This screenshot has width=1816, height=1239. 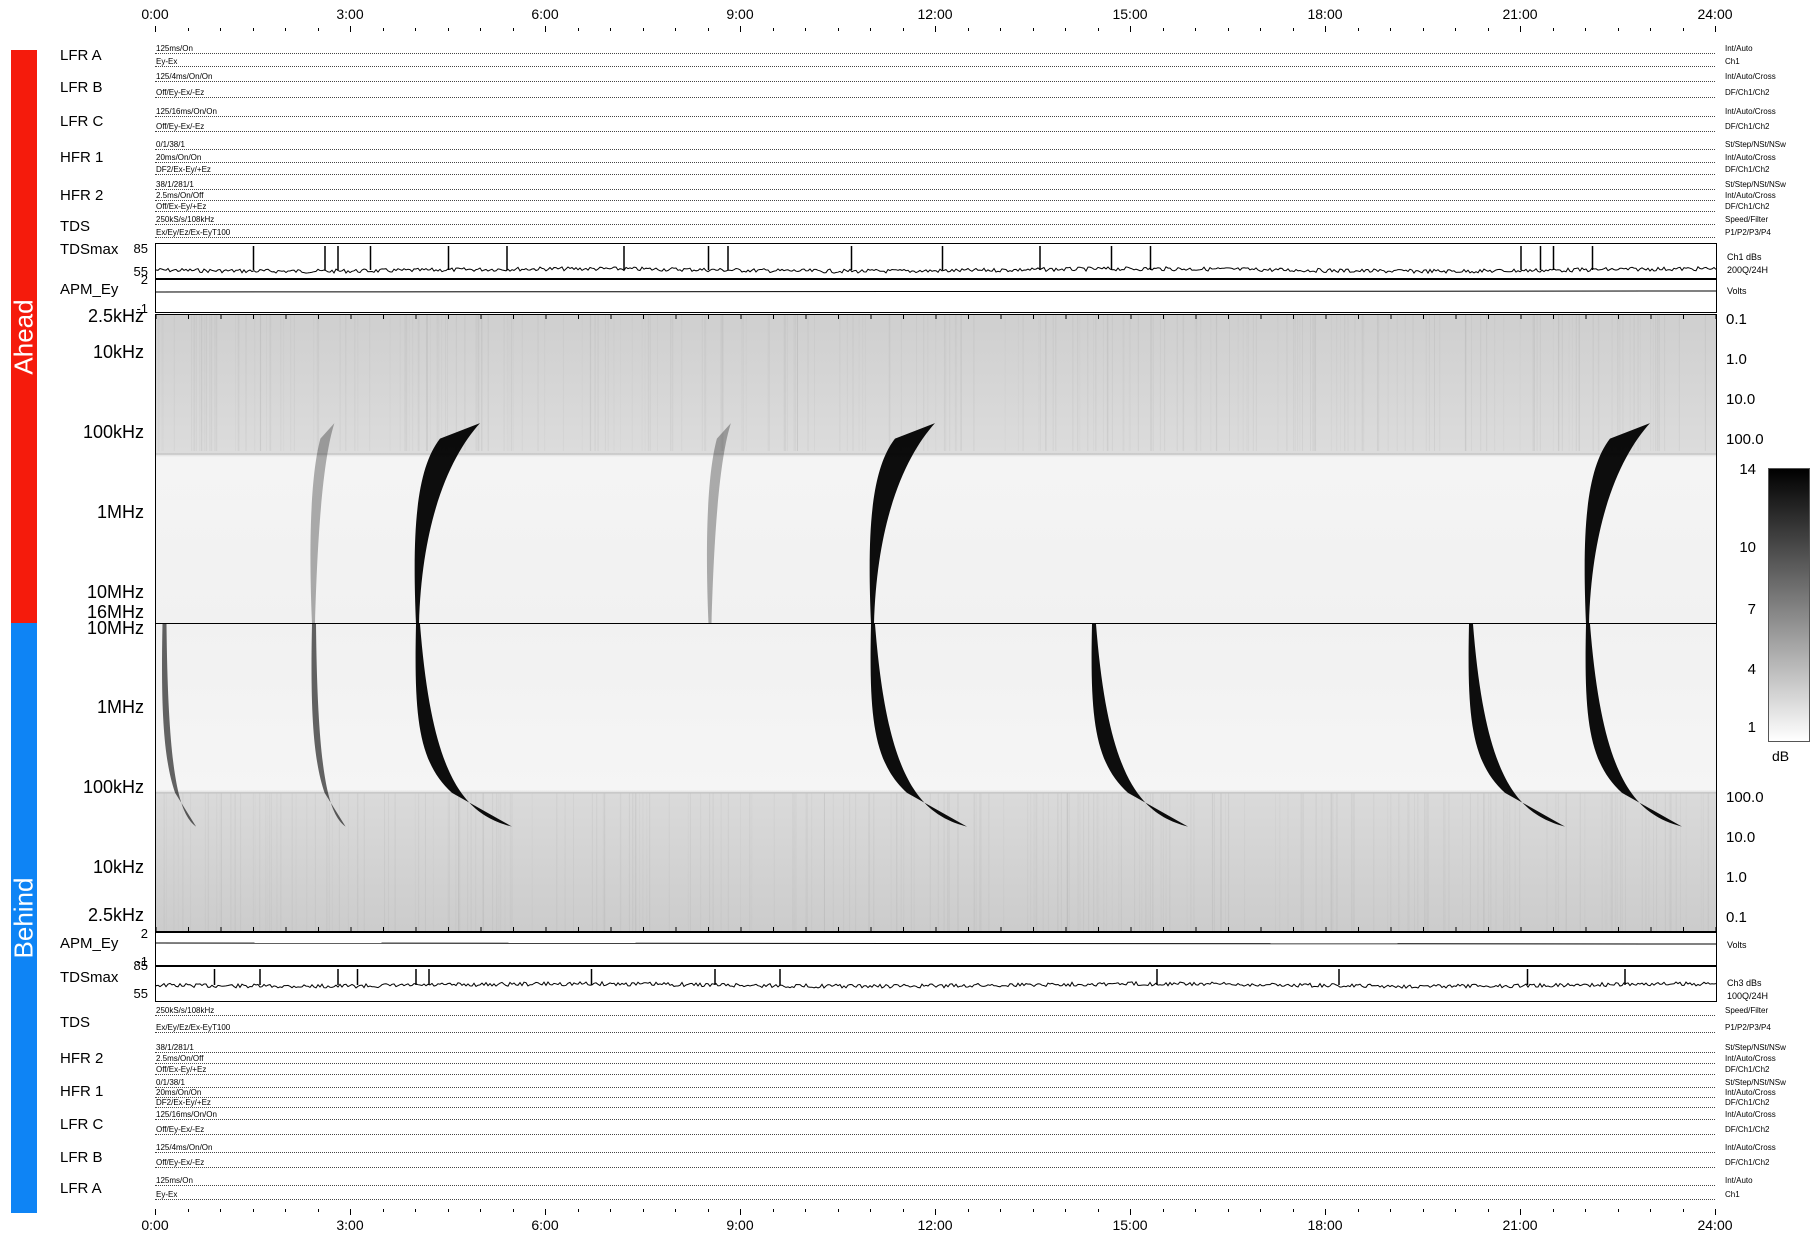 What do you see at coordinates (82, 121) in the screenshot?
I see `instrument-name: LFR C` at bounding box center [82, 121].